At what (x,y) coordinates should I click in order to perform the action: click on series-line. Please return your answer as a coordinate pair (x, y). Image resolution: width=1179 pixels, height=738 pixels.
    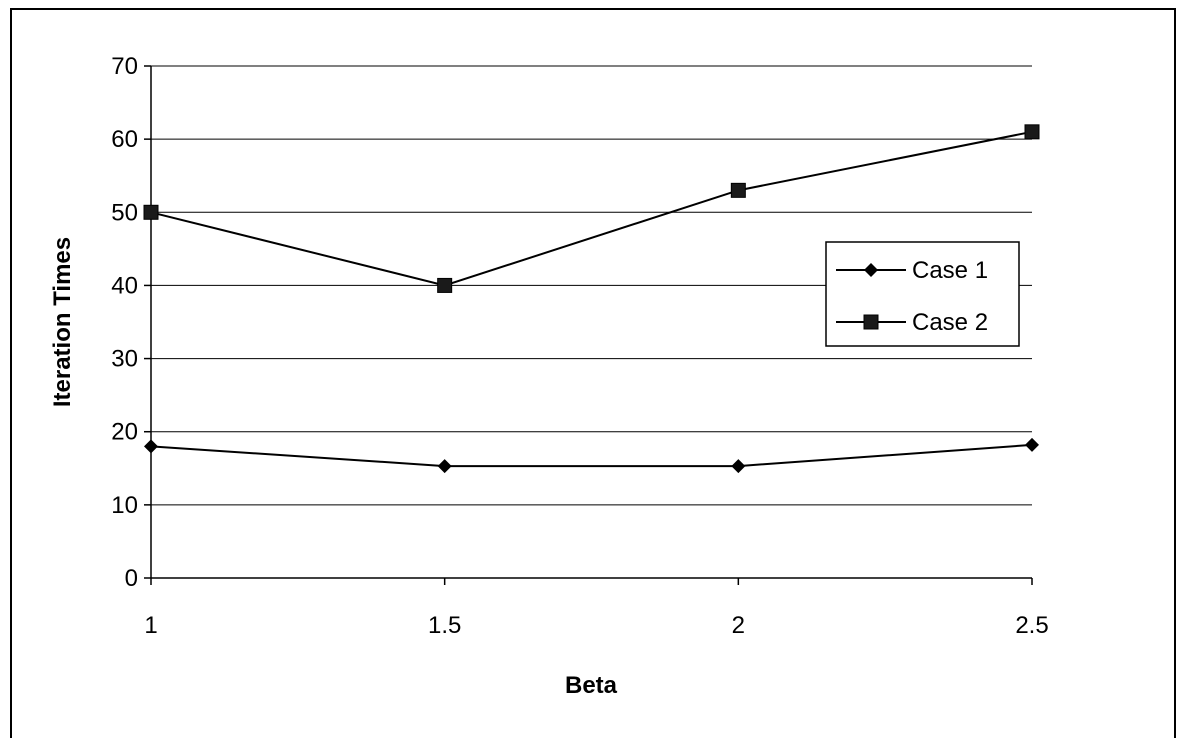
    Looking at the image, I should click on (591, 455).